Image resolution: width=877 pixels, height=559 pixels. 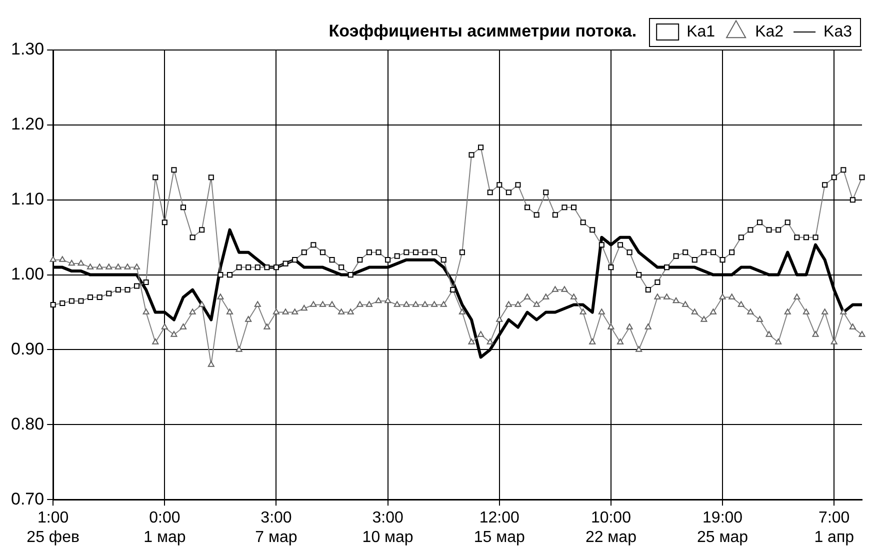 What do you see at coordinates (769, 31) in the screenshot?
I see `legend-label: Ka2` at bounding box center [769, 31].